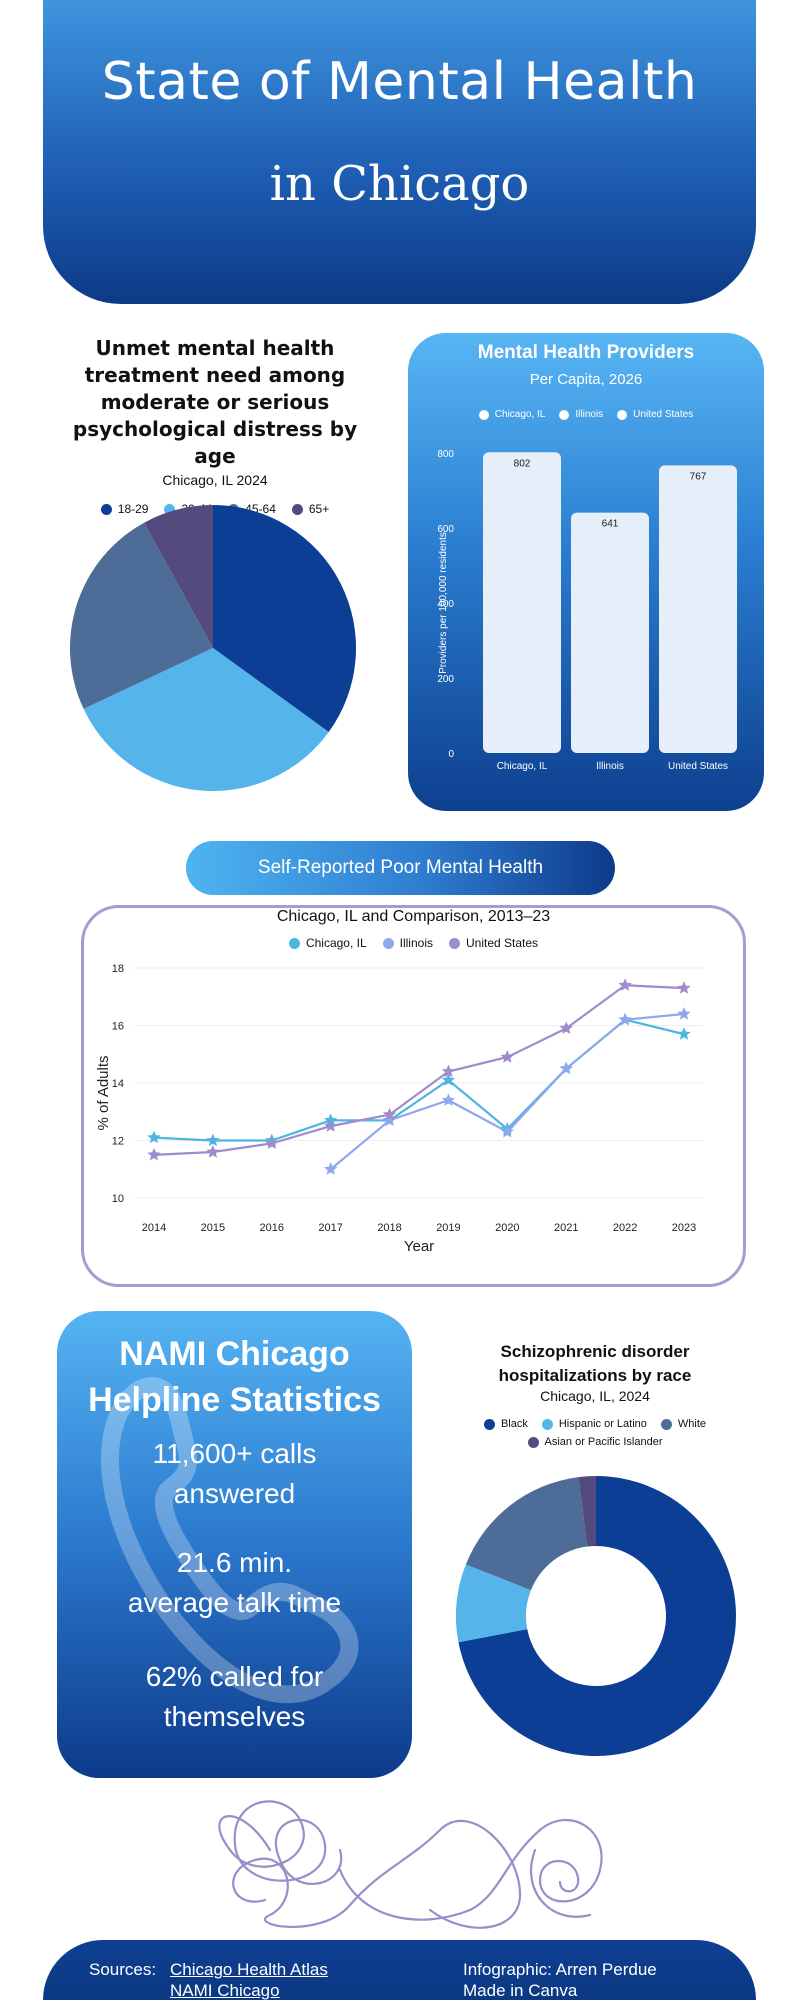 The height and width of the screenshot is (2000, 800). What do you see at coordinates (234, 1562) in the screenshot?
I see `stat-line: 21.6 min.` at bounding box center [234, 1562].